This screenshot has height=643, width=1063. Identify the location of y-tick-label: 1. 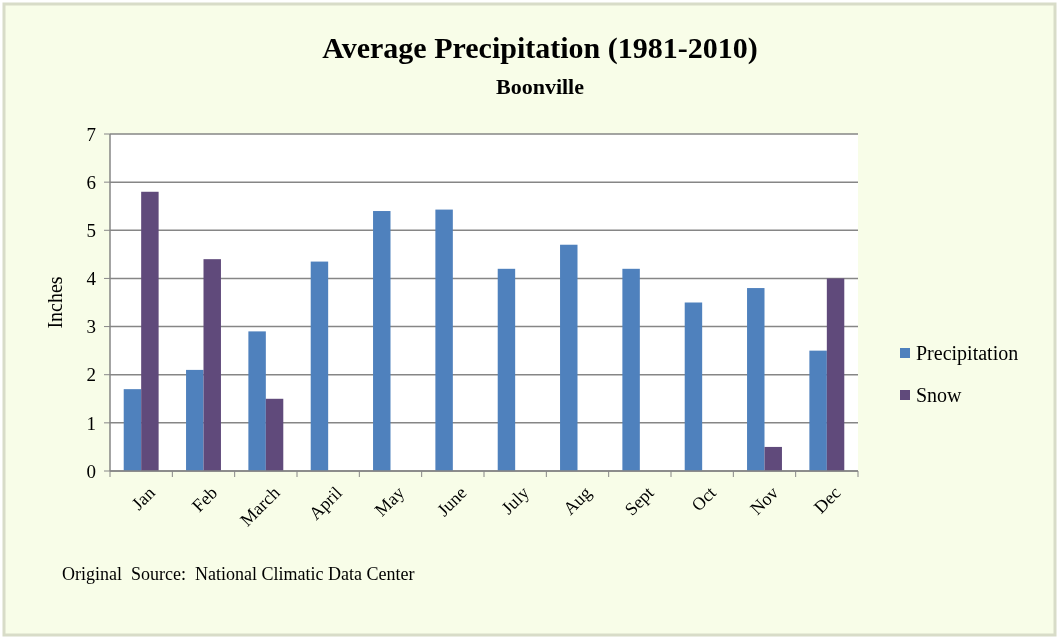
(91, 423).